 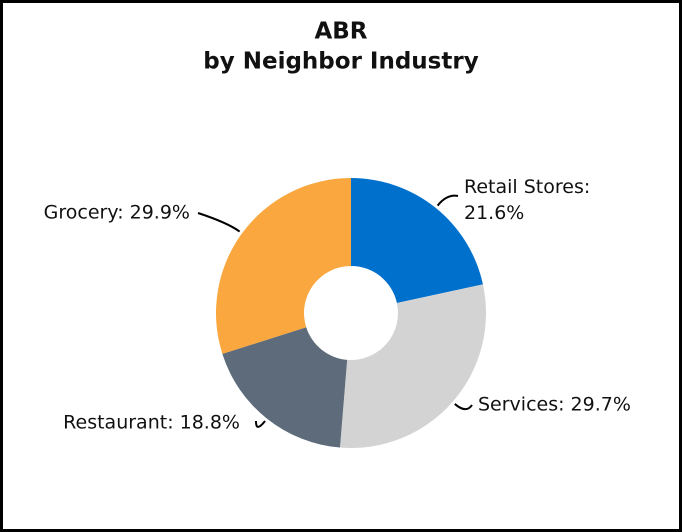 I want to click on data-label: Retail Stores: 21.6%, so click(x=527, y=200).